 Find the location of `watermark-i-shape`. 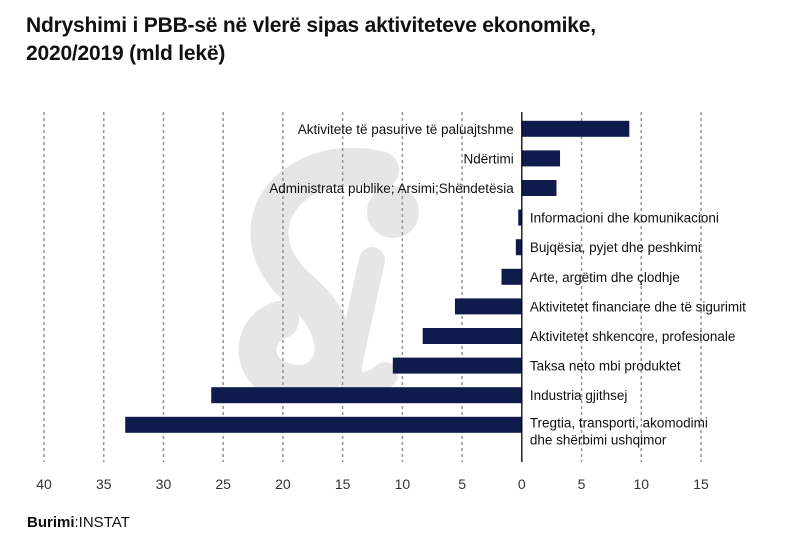

watermark-i-shape is located at coordinates (367, 323).